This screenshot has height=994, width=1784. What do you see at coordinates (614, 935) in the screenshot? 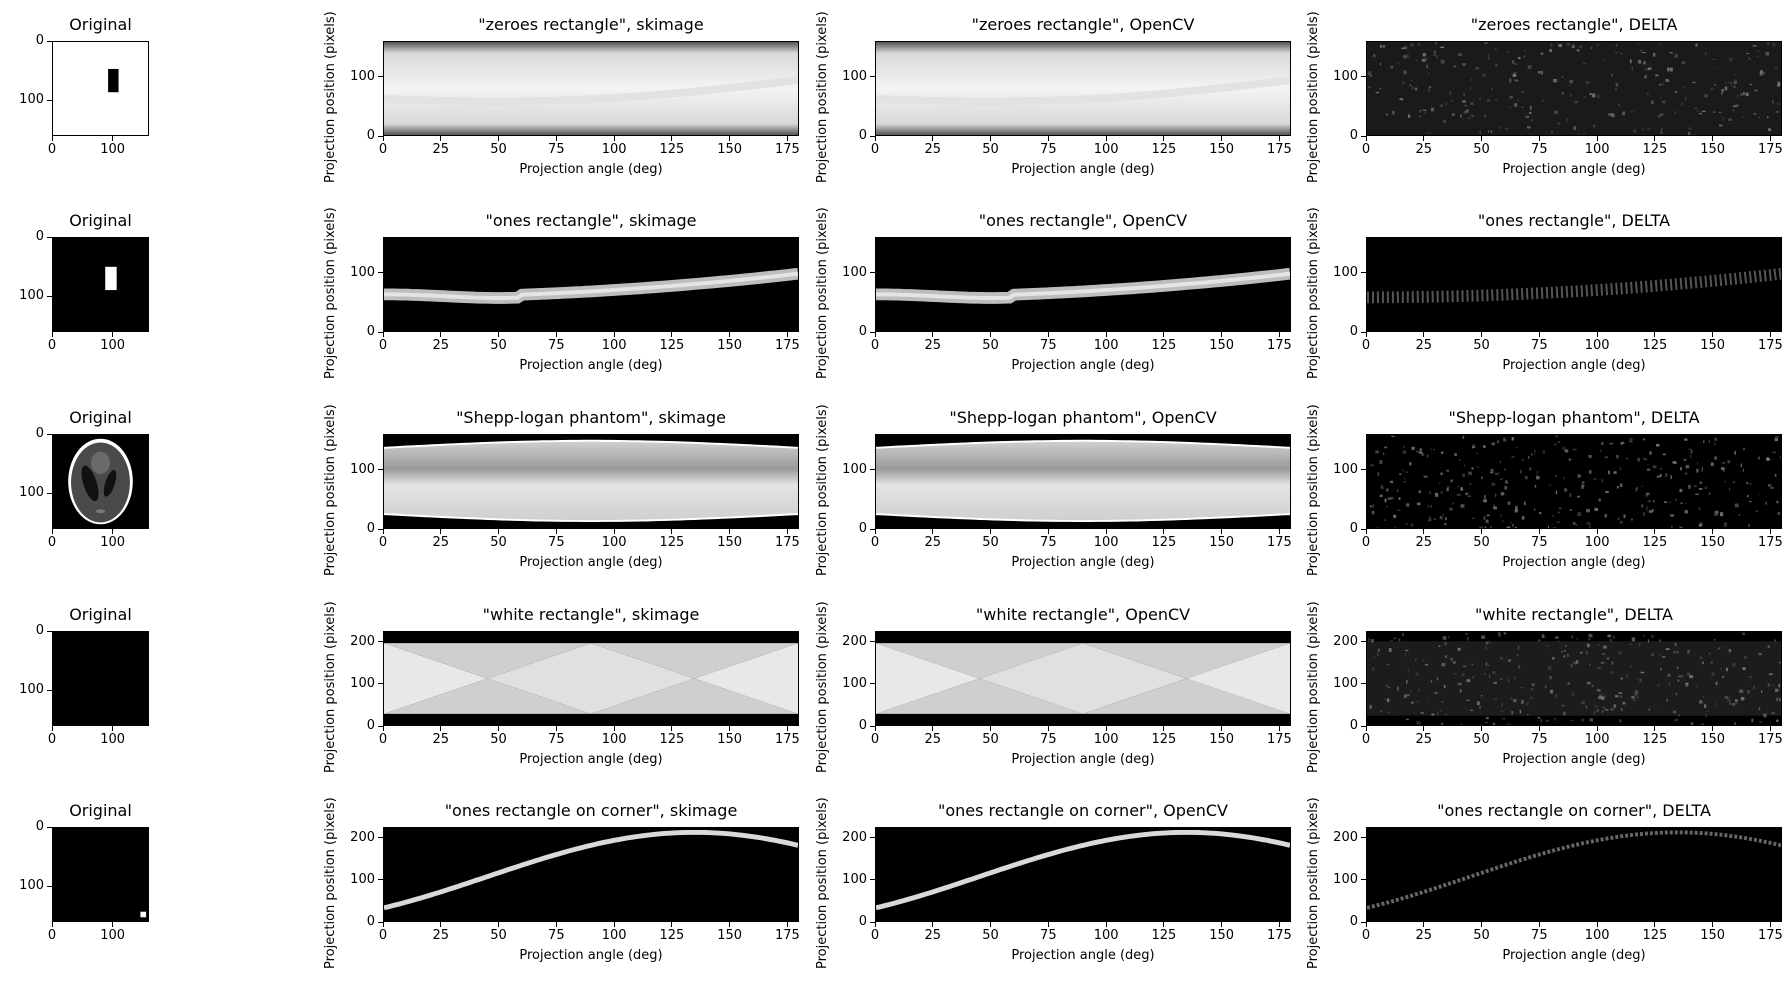
I see `sinogram-xtick-label: 100` at bounding box center [614, 935].